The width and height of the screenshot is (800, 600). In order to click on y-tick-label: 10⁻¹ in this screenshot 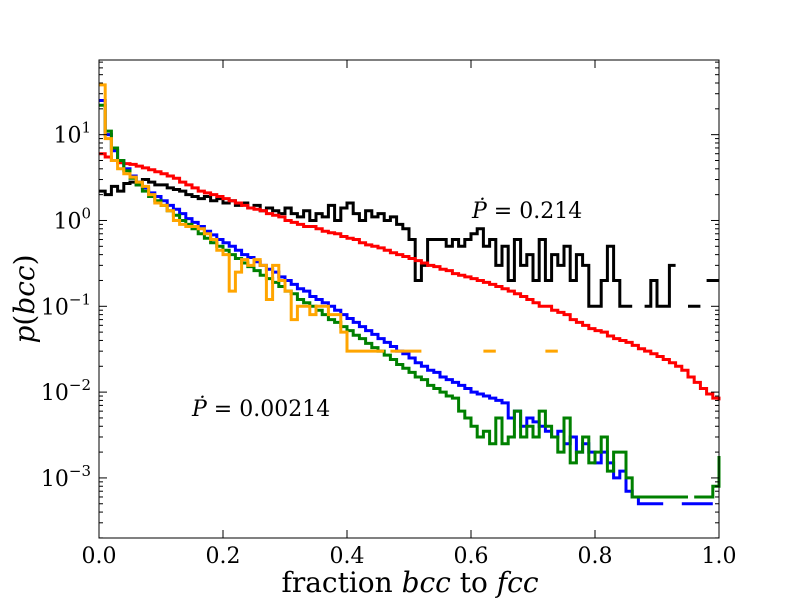, I will do `click(66, 305)`.